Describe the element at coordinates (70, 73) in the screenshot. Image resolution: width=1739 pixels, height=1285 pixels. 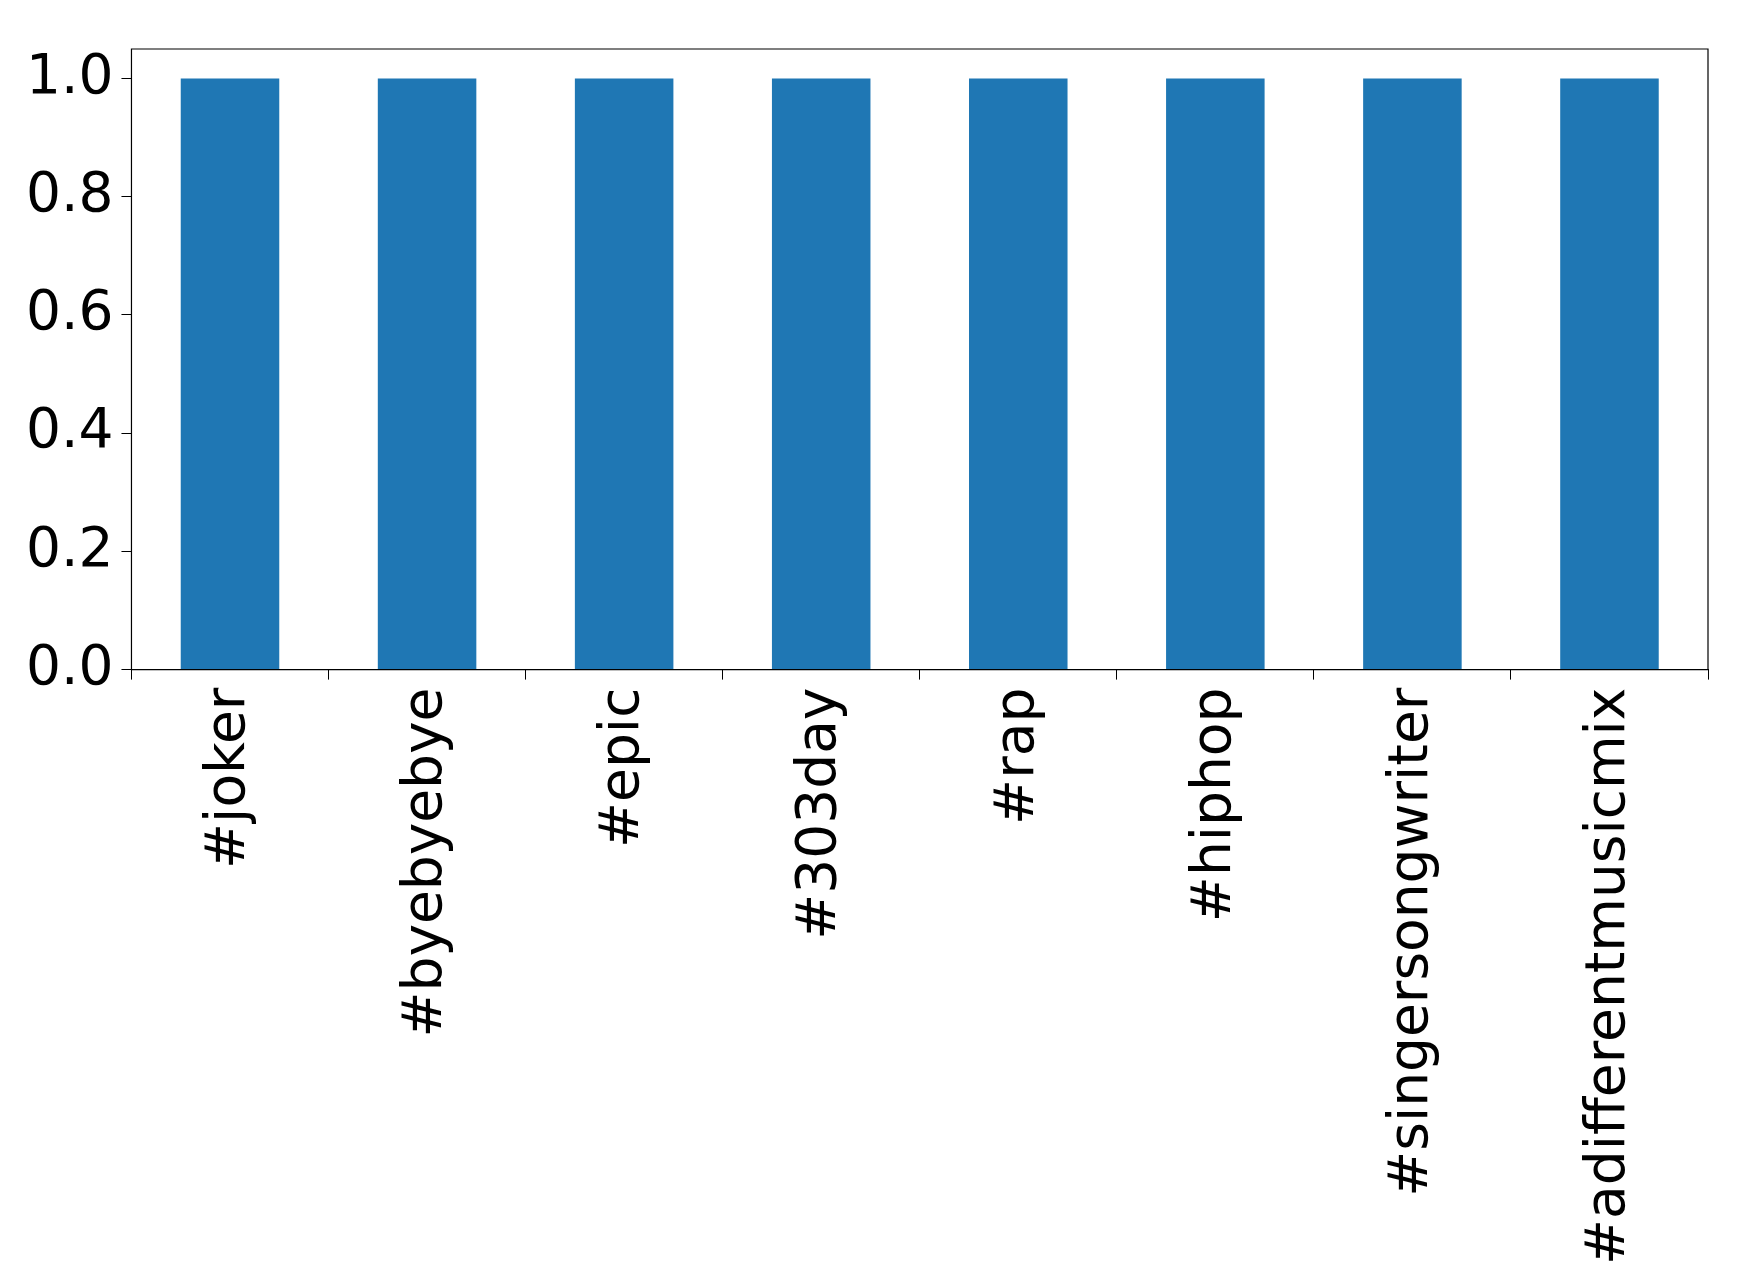
I see `y-tick-label: 1.0` at that location.